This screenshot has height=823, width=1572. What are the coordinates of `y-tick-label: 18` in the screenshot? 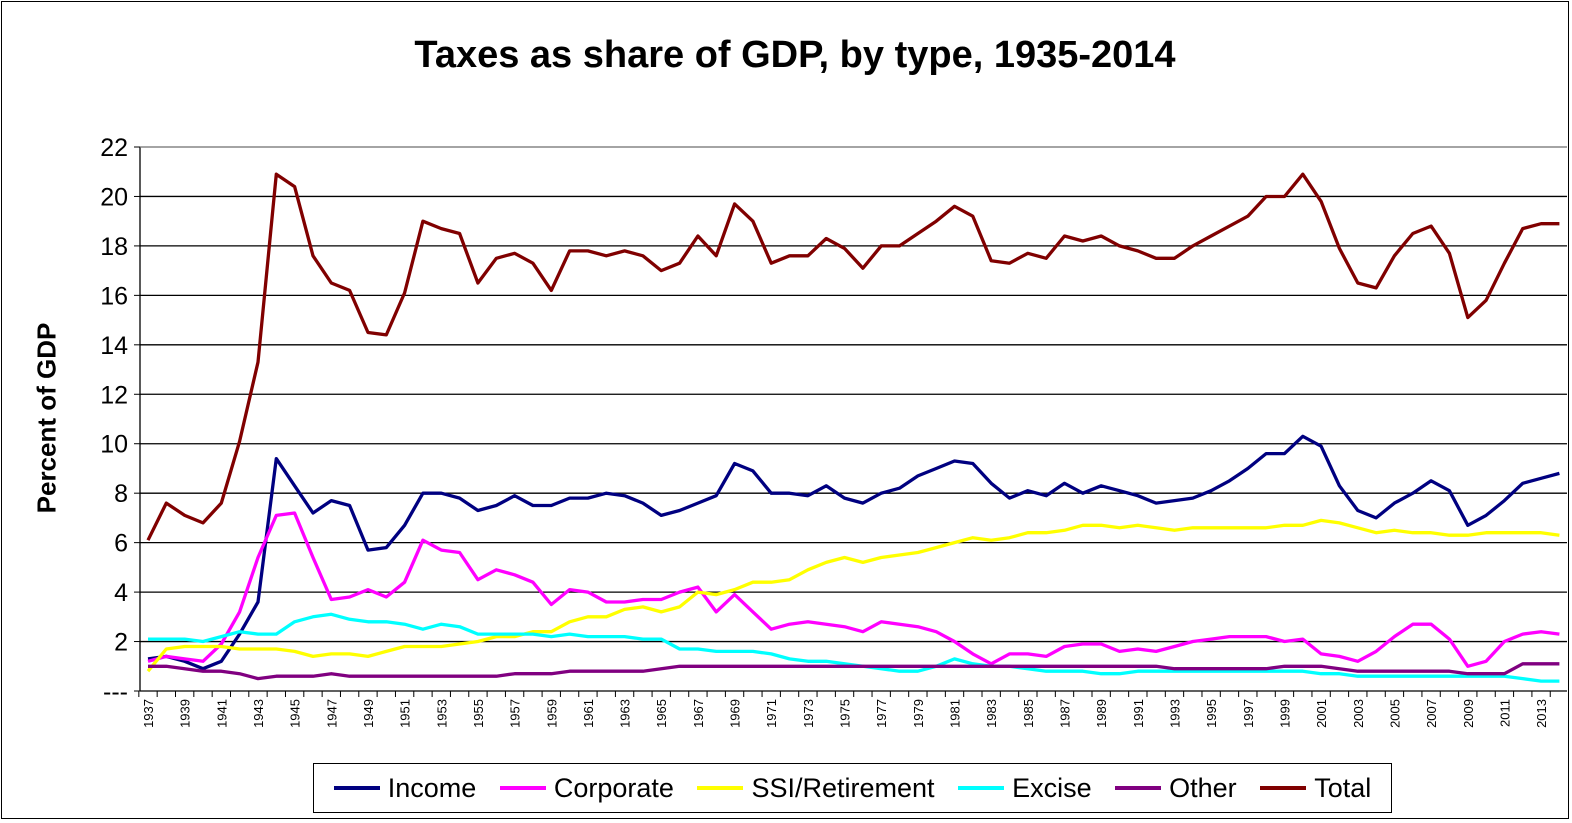 It's located at (114, 247).